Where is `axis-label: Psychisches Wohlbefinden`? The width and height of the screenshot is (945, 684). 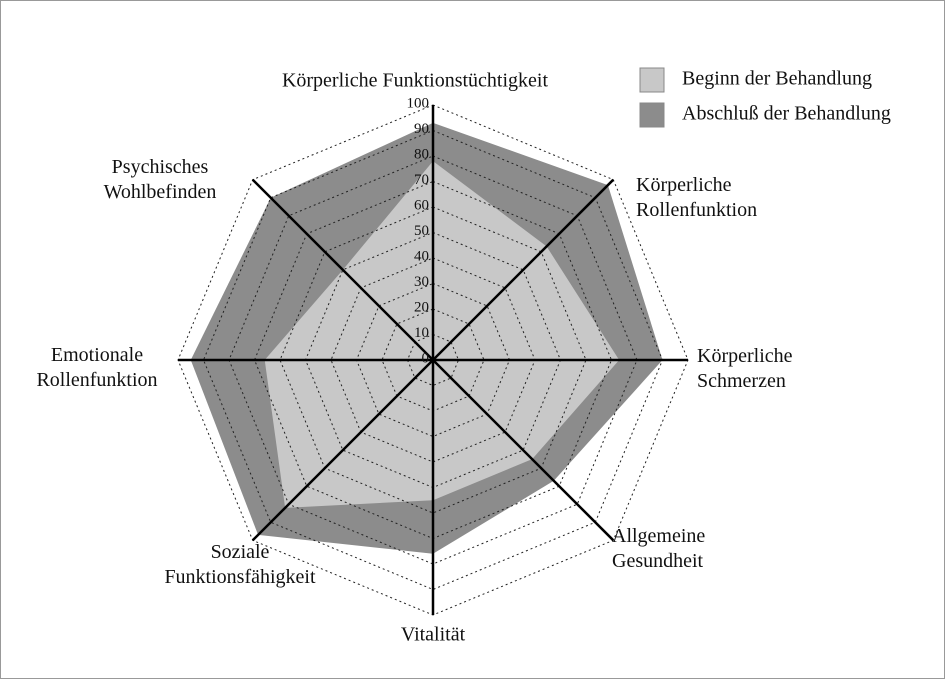
axis-label: Psychisches Wohlbefinden is located at coordinates (160, 179).